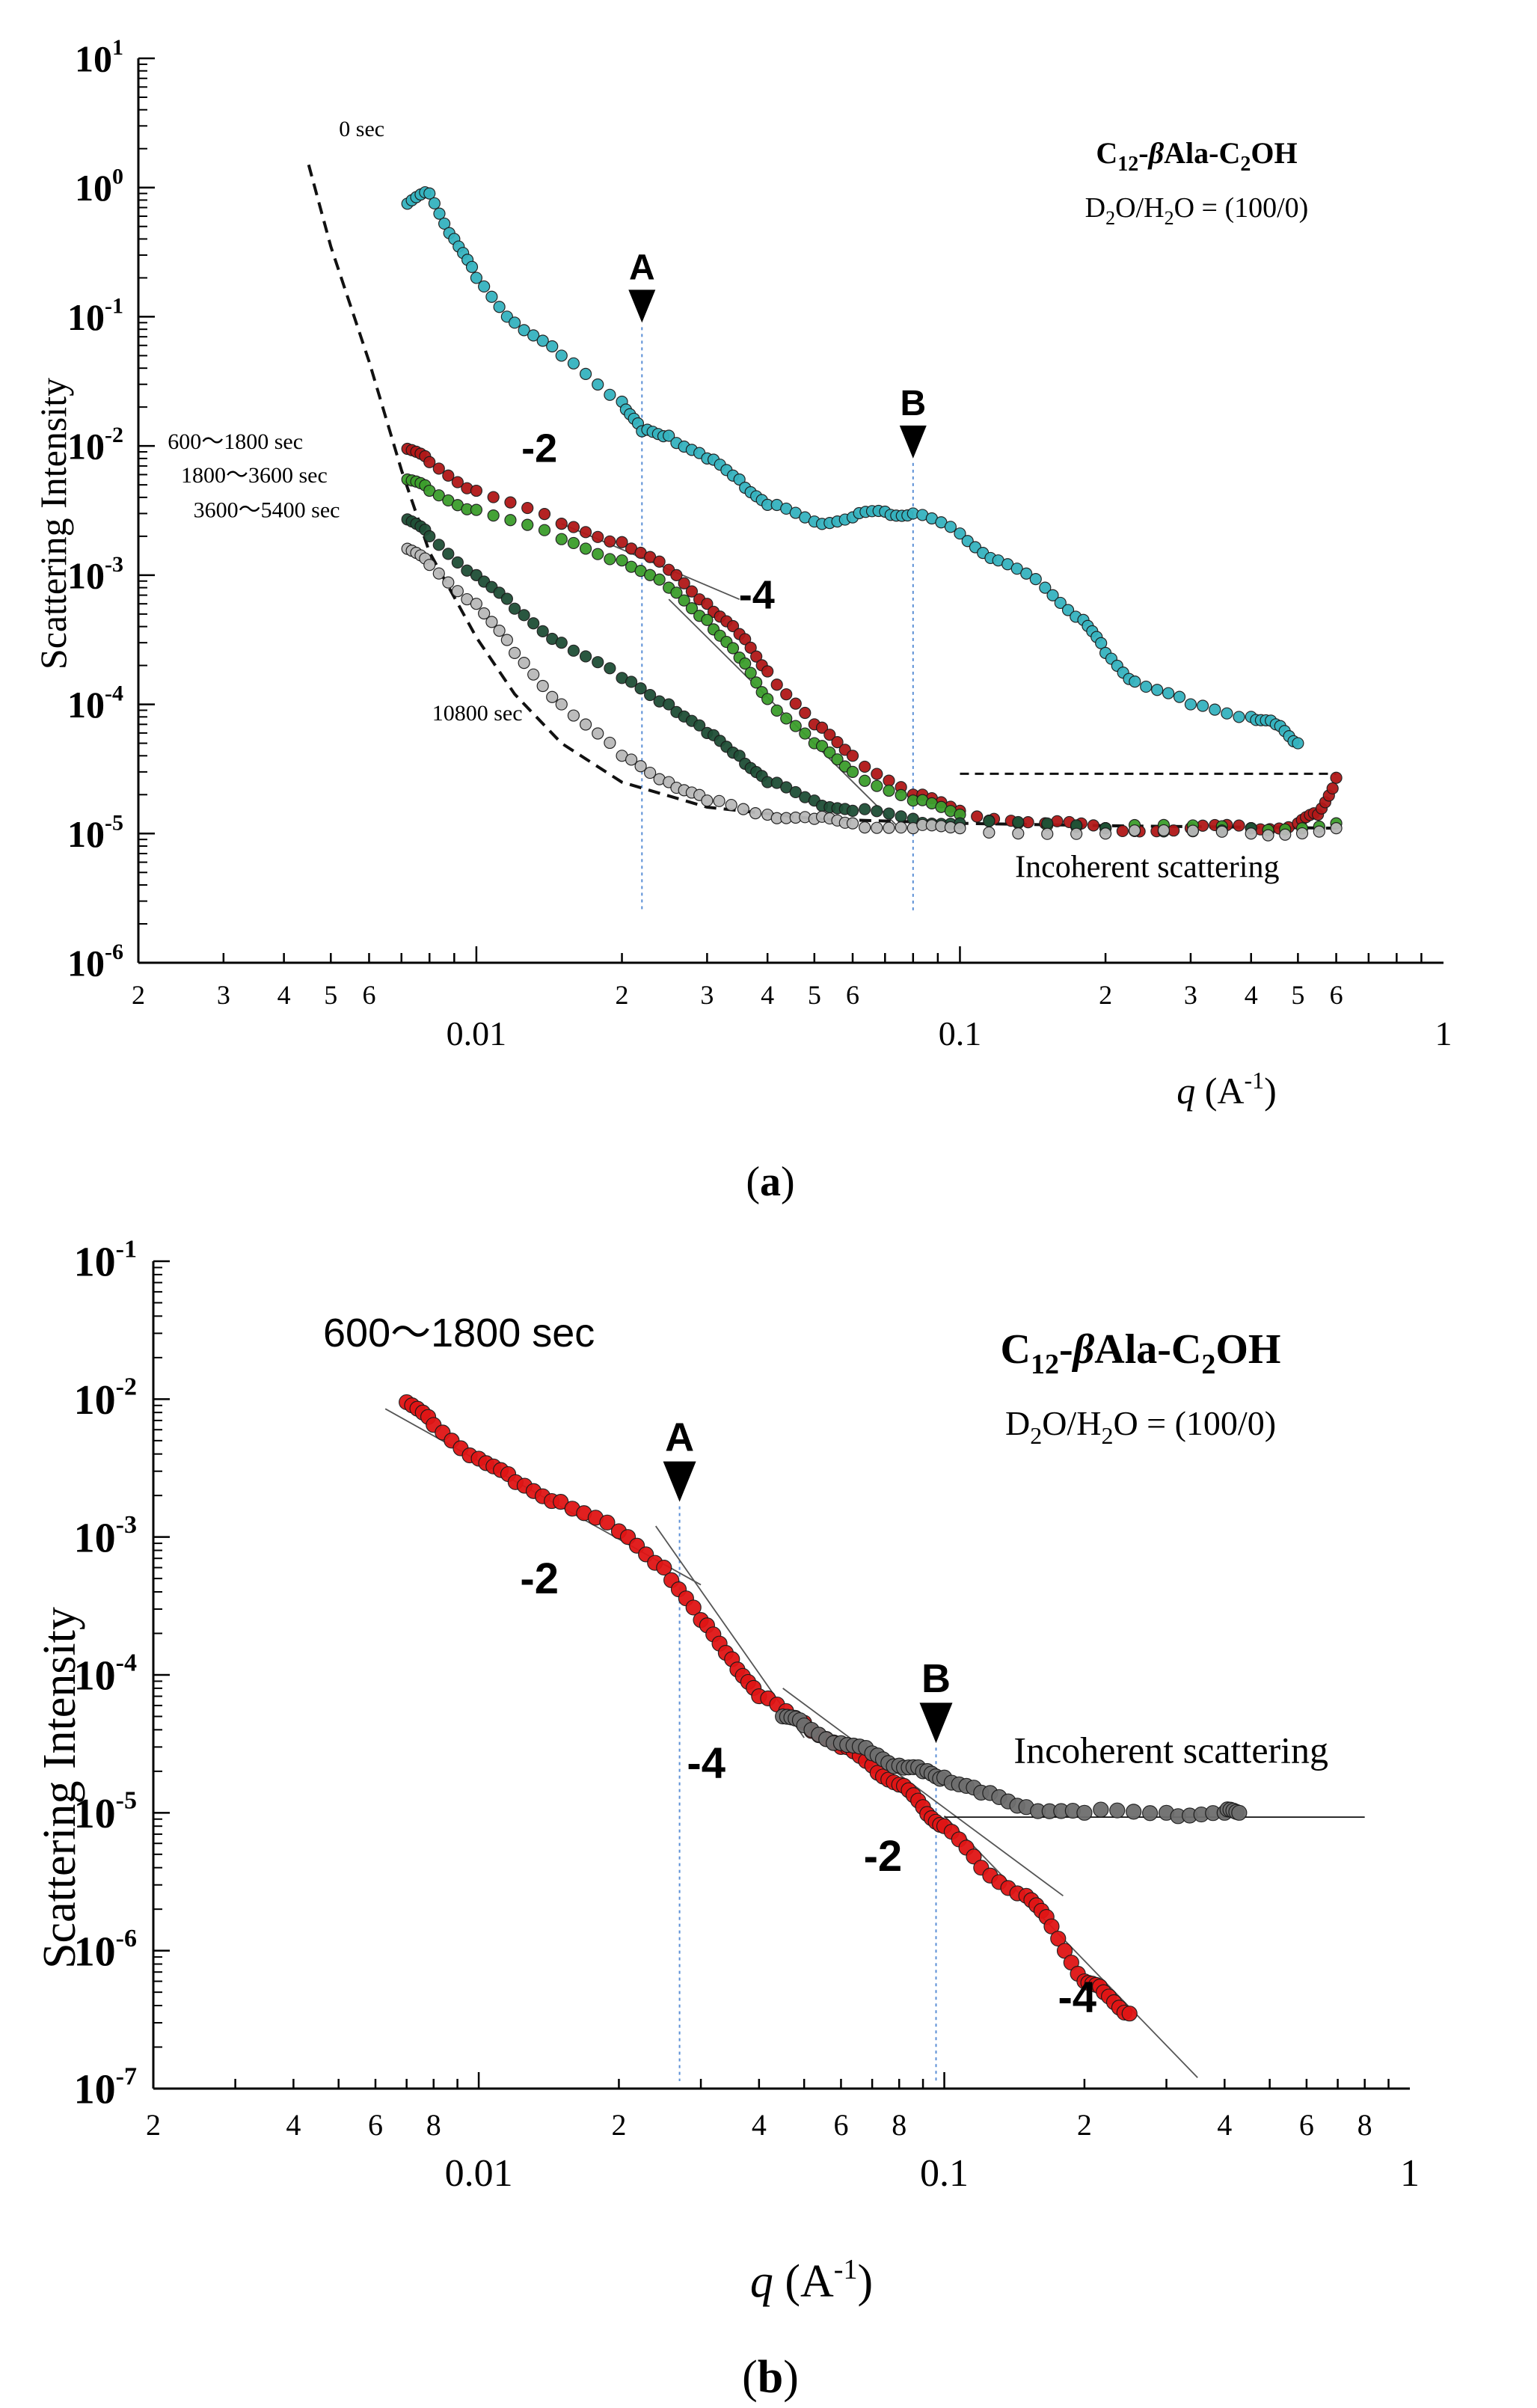  I want to click on x-tick-label: 3, so click(1190, 995).